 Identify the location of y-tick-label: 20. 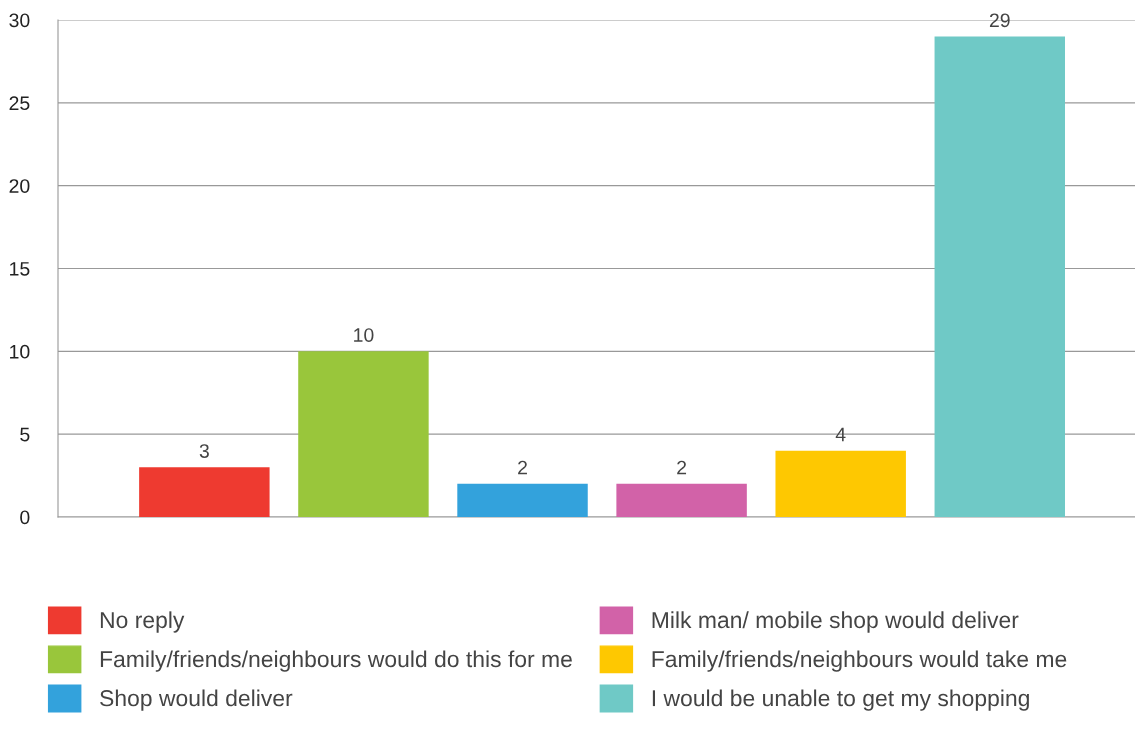
(19, 186).